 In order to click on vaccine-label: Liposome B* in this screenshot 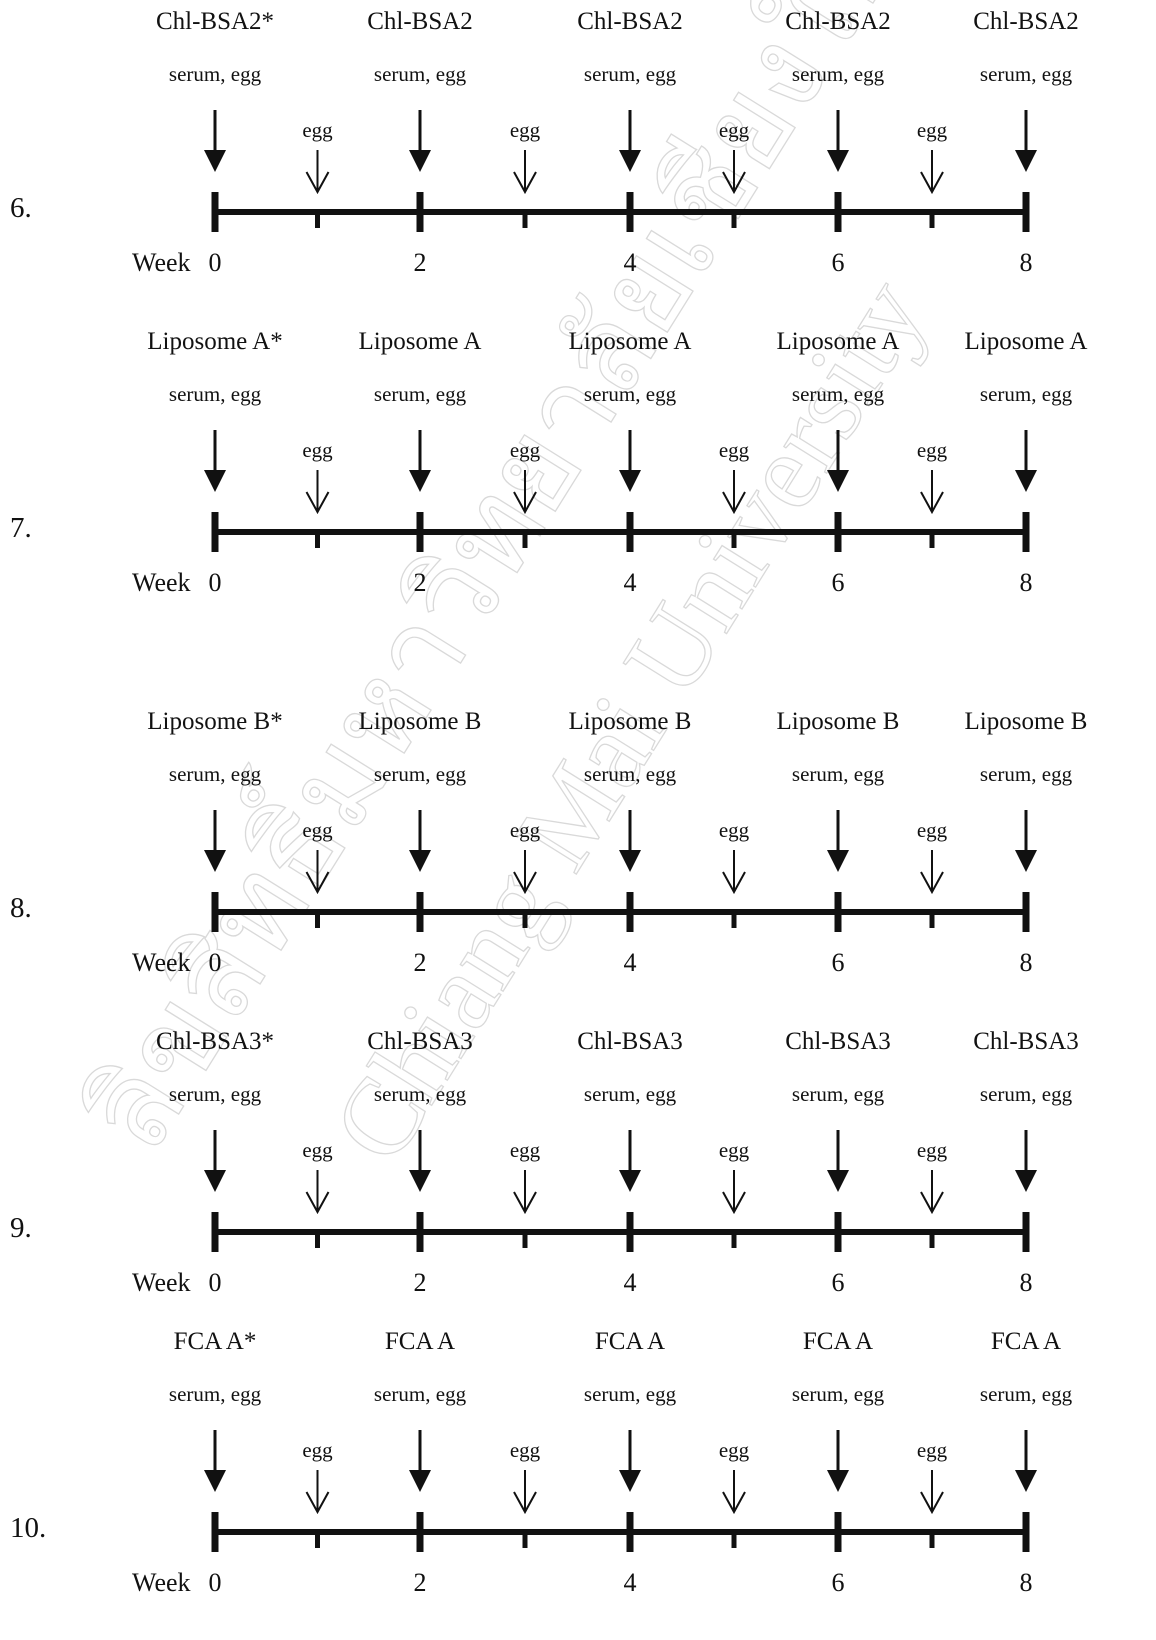, I will do `click(215, 721)`.